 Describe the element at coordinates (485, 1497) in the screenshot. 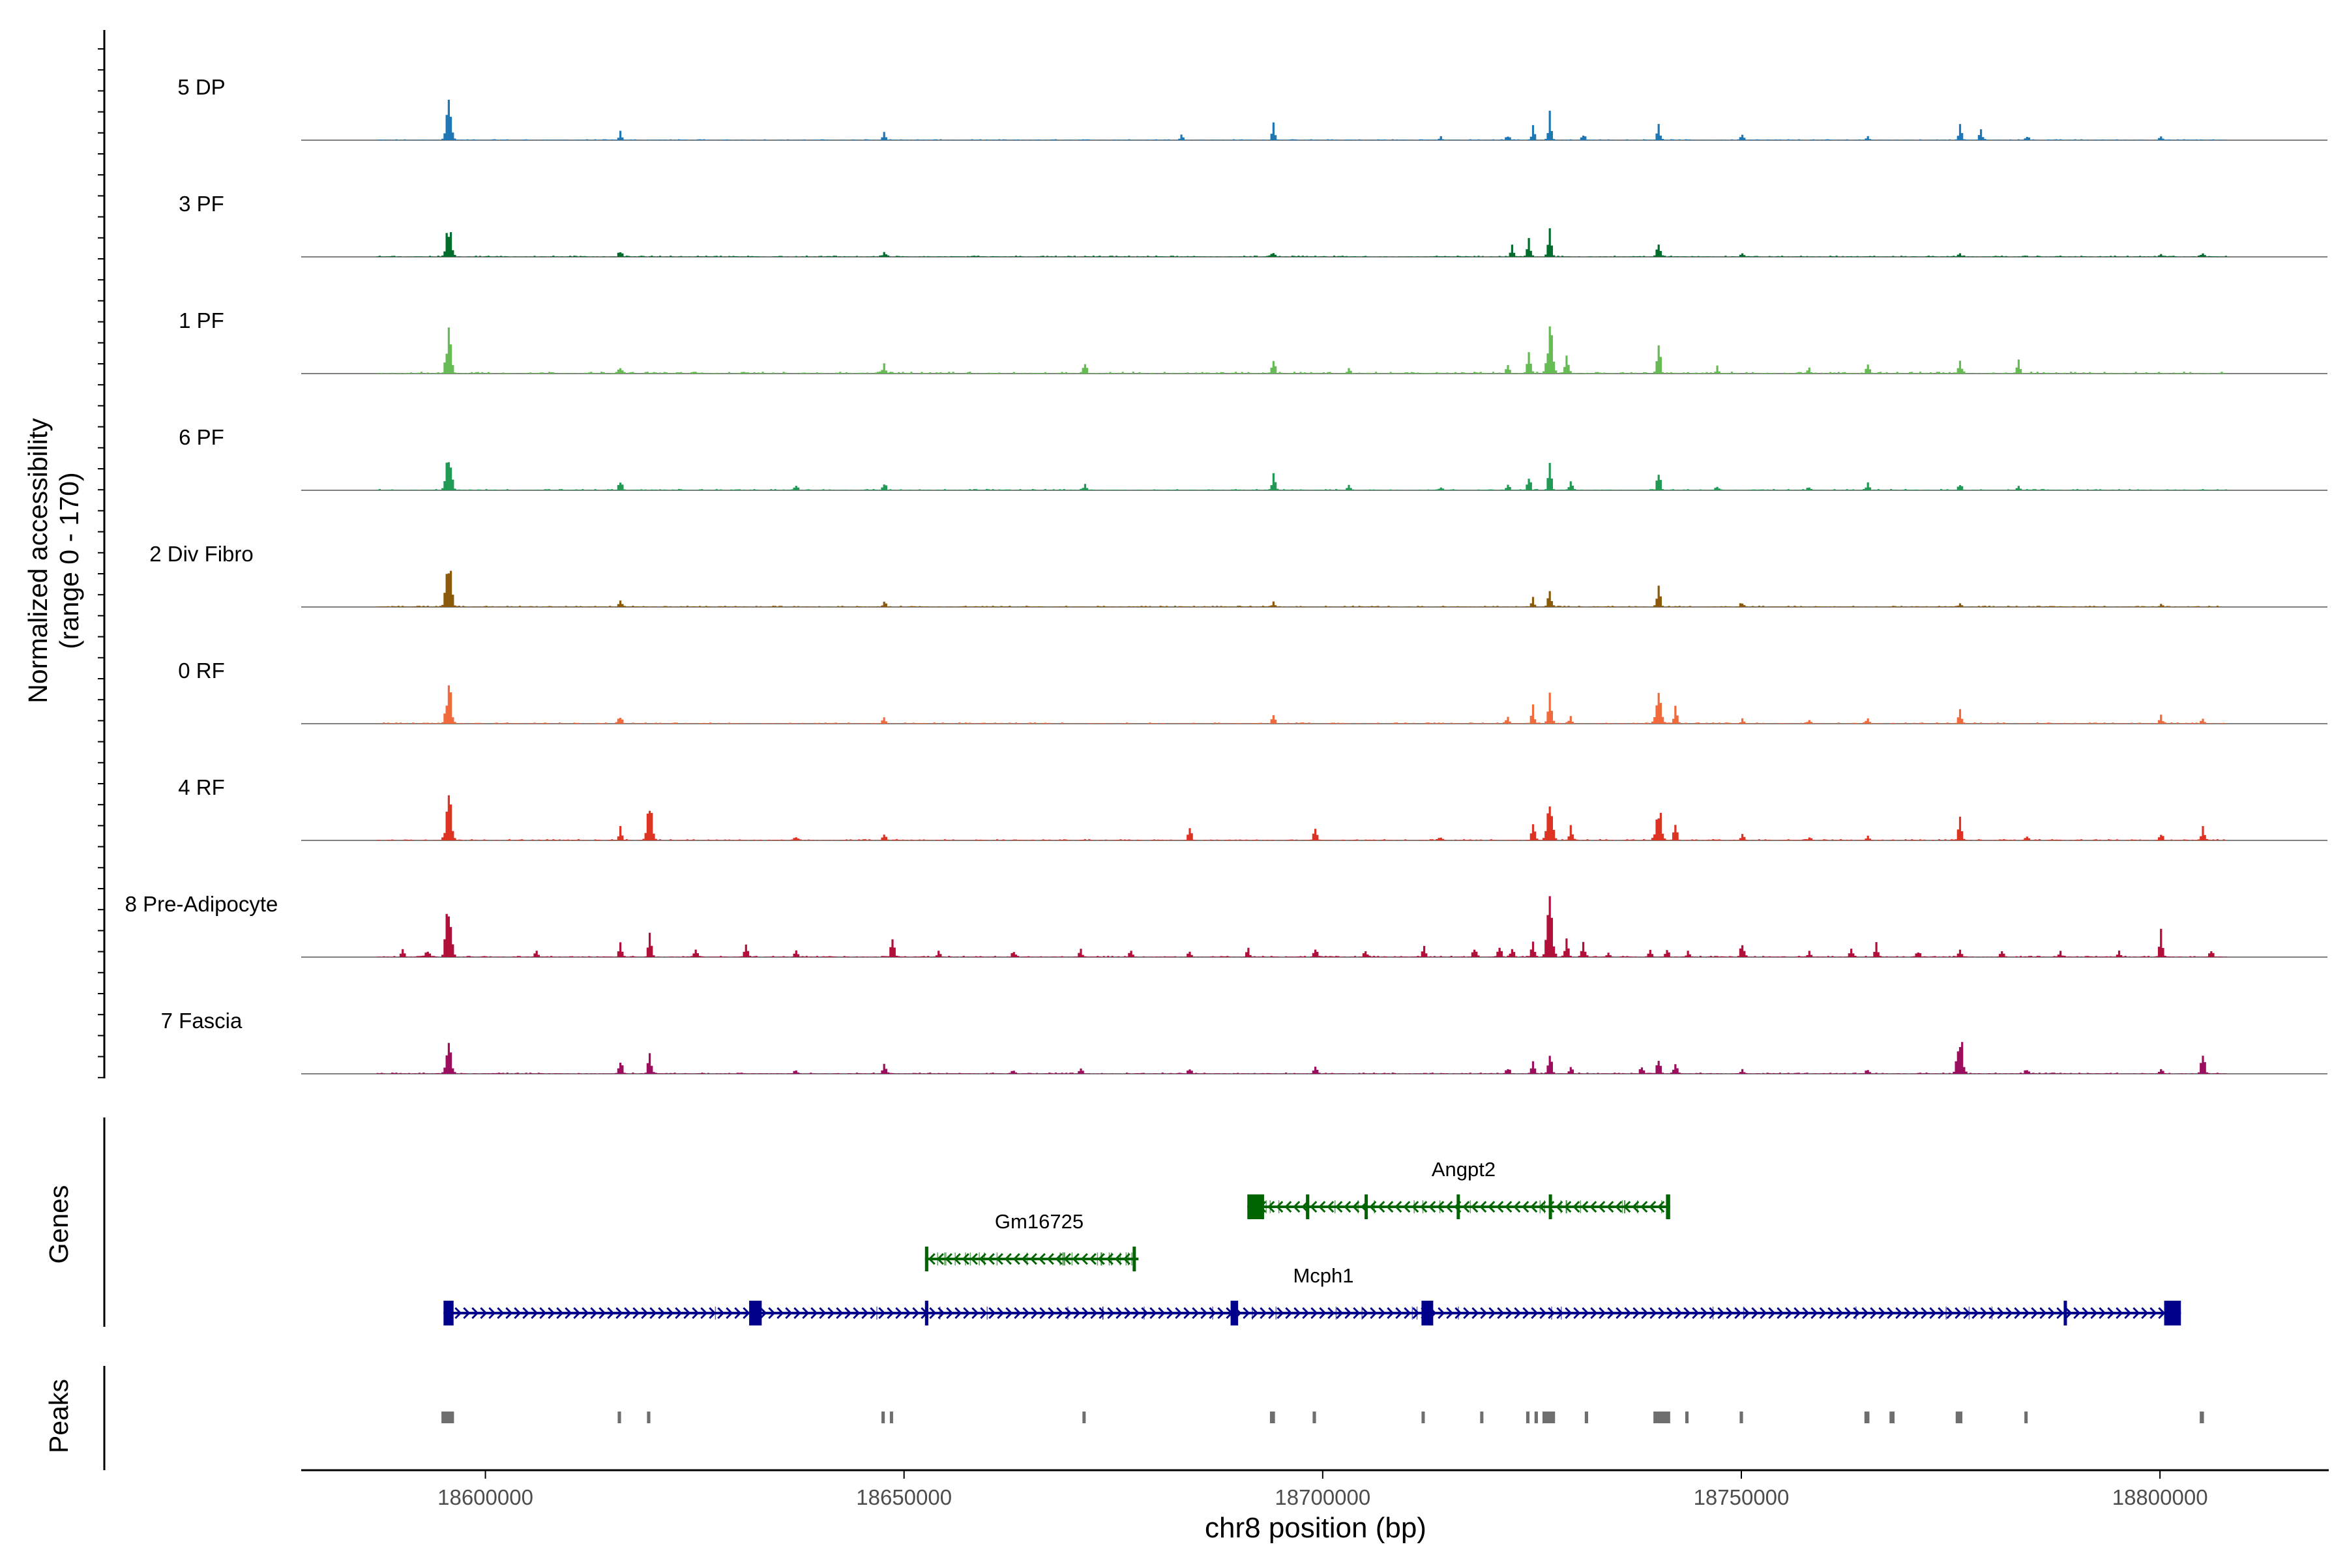

I see `x-tick-label: 18600000` at that location.